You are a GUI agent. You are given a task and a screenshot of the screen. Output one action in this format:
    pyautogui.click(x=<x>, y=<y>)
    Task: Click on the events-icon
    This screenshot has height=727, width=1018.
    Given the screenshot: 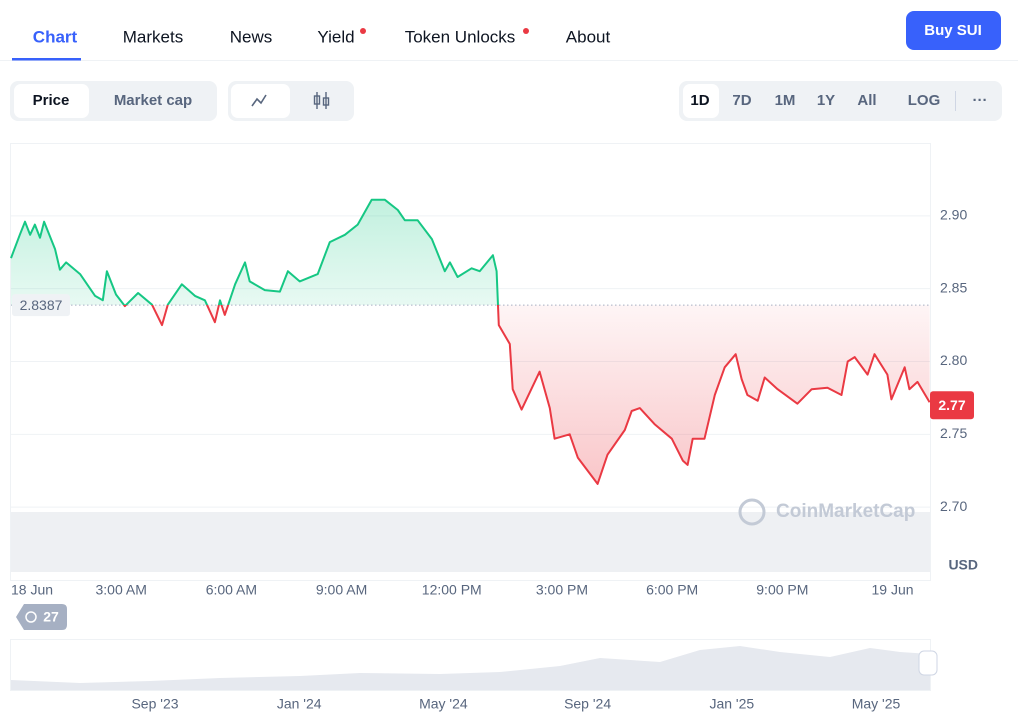 What is the action you would take?
    pyautogui.click(x=31, y=617)
    